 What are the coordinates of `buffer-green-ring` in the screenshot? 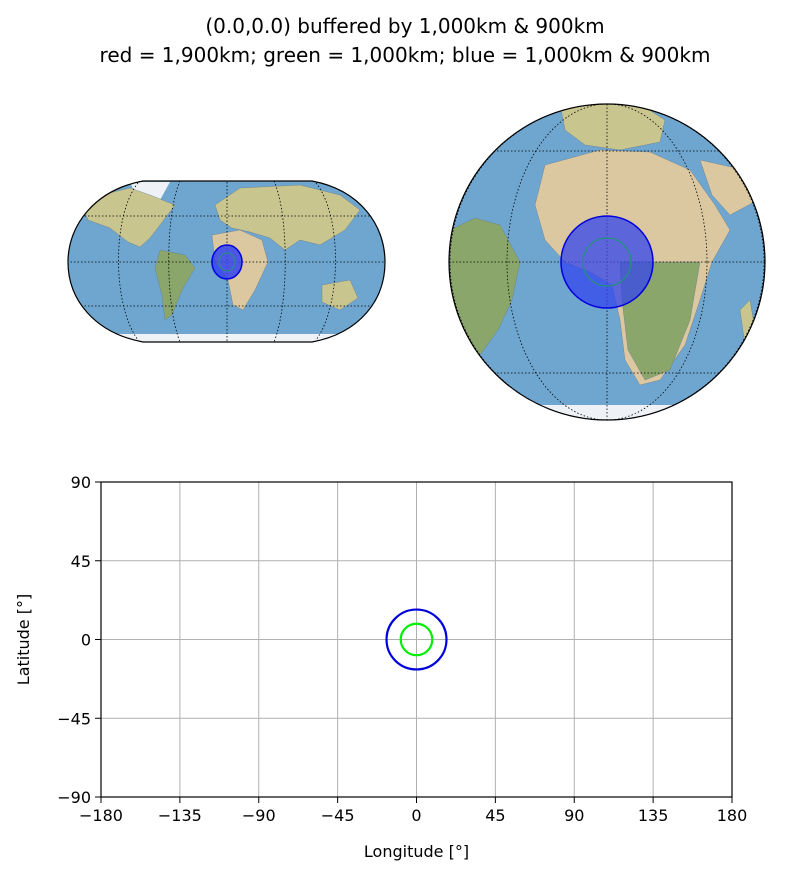 It's located at (416, 639).